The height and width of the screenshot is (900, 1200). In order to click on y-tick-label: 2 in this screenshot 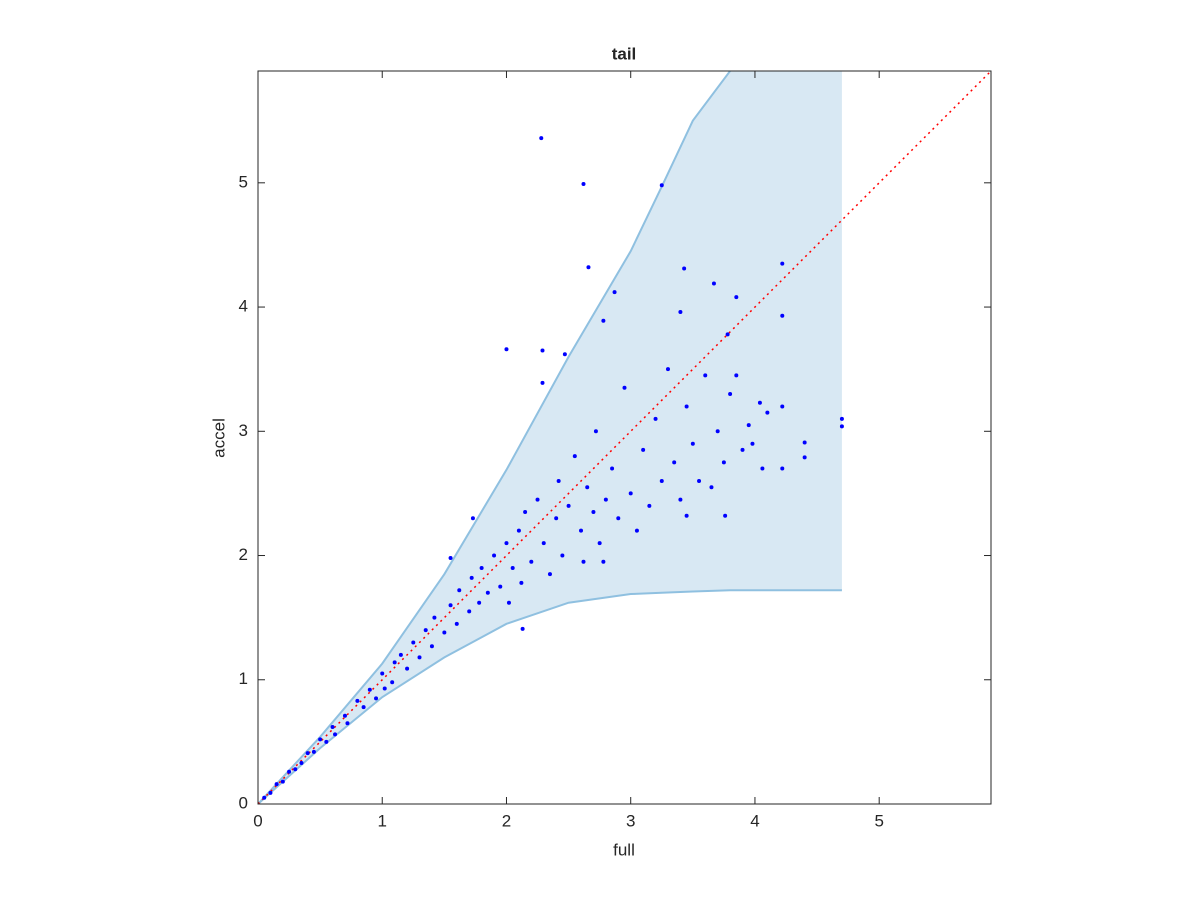, I will do `click(243, 554)`.